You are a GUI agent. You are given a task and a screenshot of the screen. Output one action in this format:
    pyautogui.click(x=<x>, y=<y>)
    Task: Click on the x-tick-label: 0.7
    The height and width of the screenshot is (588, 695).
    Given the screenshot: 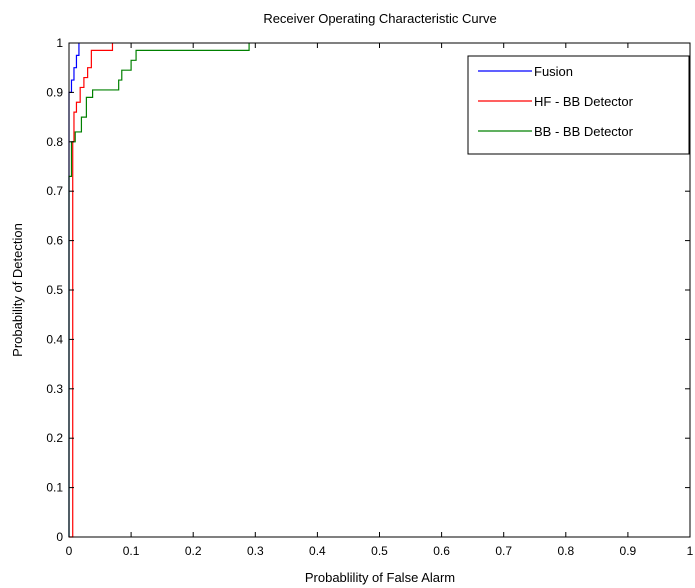 What is the action you would take?
    pyautogui.click(x=503, y=551)
    